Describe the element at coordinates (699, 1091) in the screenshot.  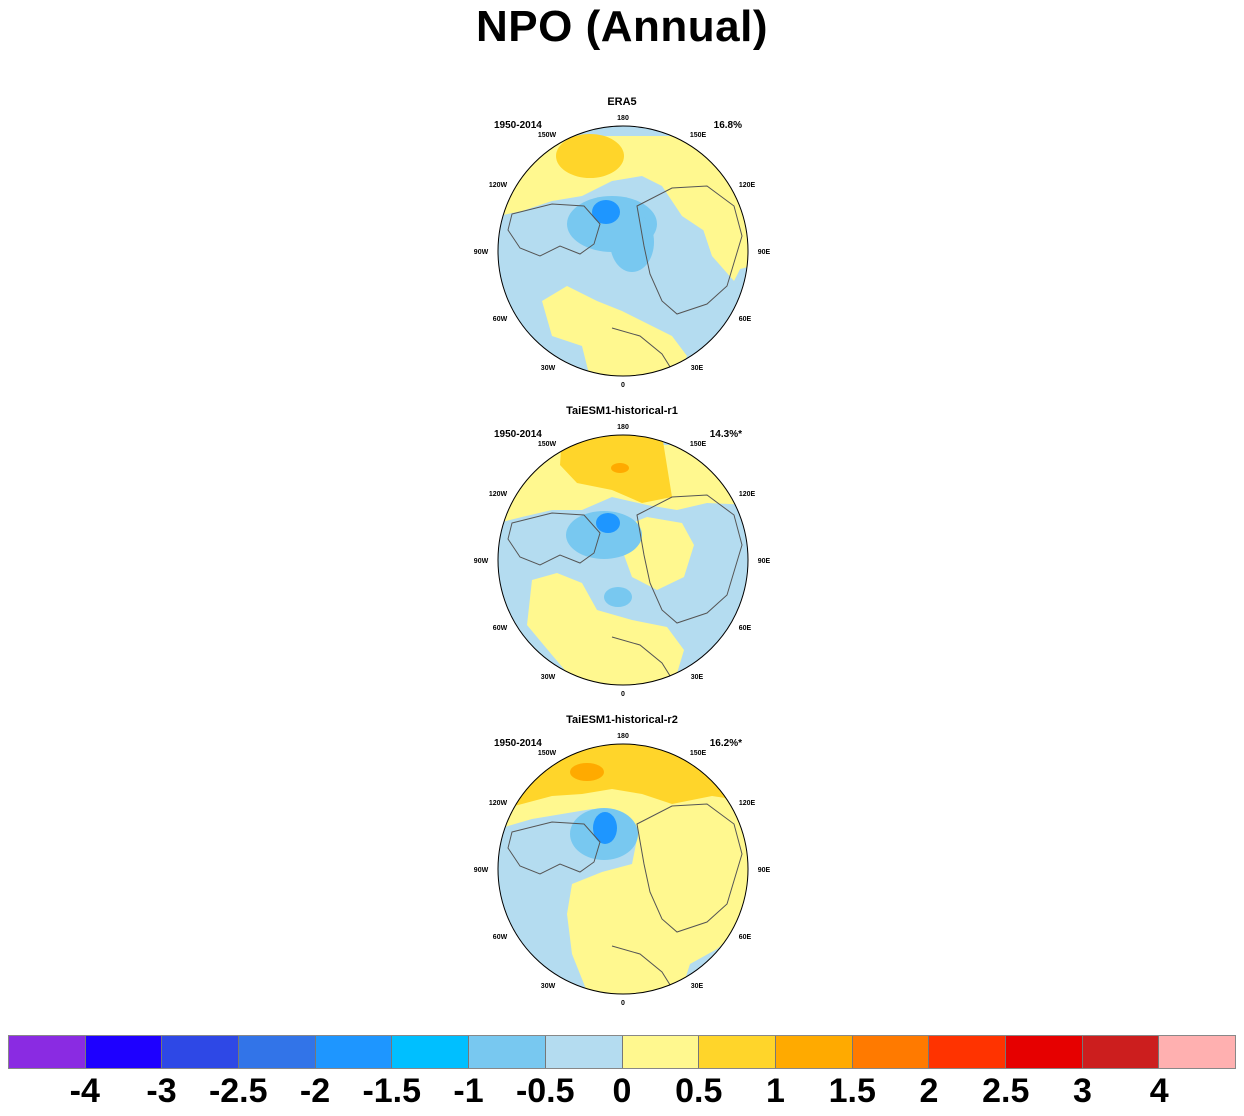
I see `colorbar-tick-label: 0.5` at that location.